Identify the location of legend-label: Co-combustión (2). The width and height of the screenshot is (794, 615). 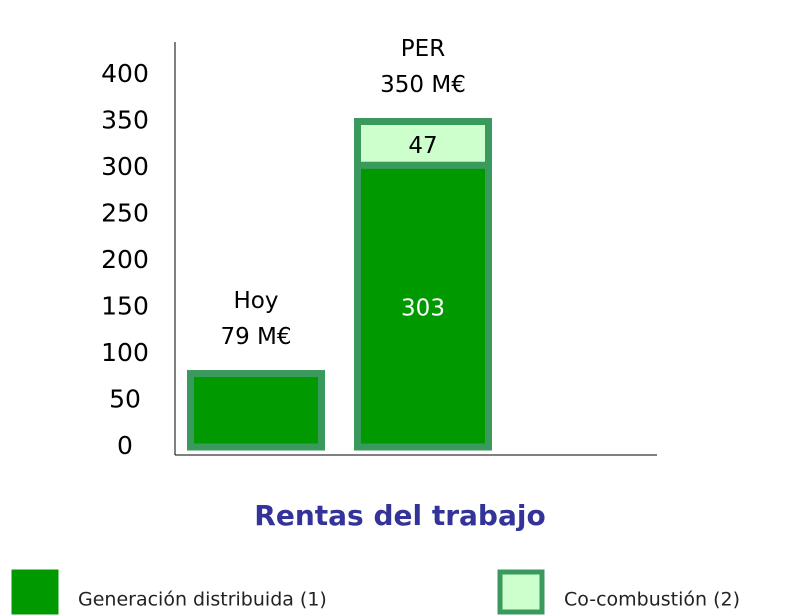
(652, 600).